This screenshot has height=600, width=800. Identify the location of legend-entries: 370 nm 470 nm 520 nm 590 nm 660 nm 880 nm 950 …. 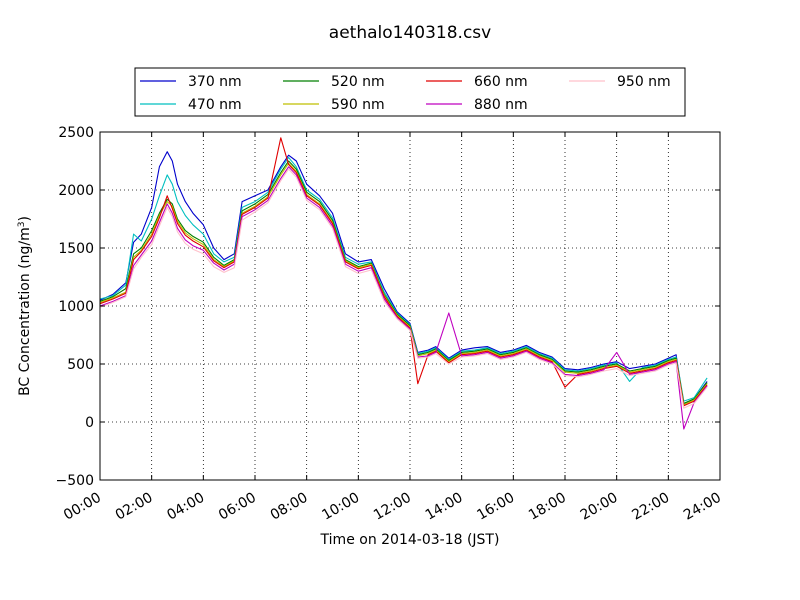
(405, 93).